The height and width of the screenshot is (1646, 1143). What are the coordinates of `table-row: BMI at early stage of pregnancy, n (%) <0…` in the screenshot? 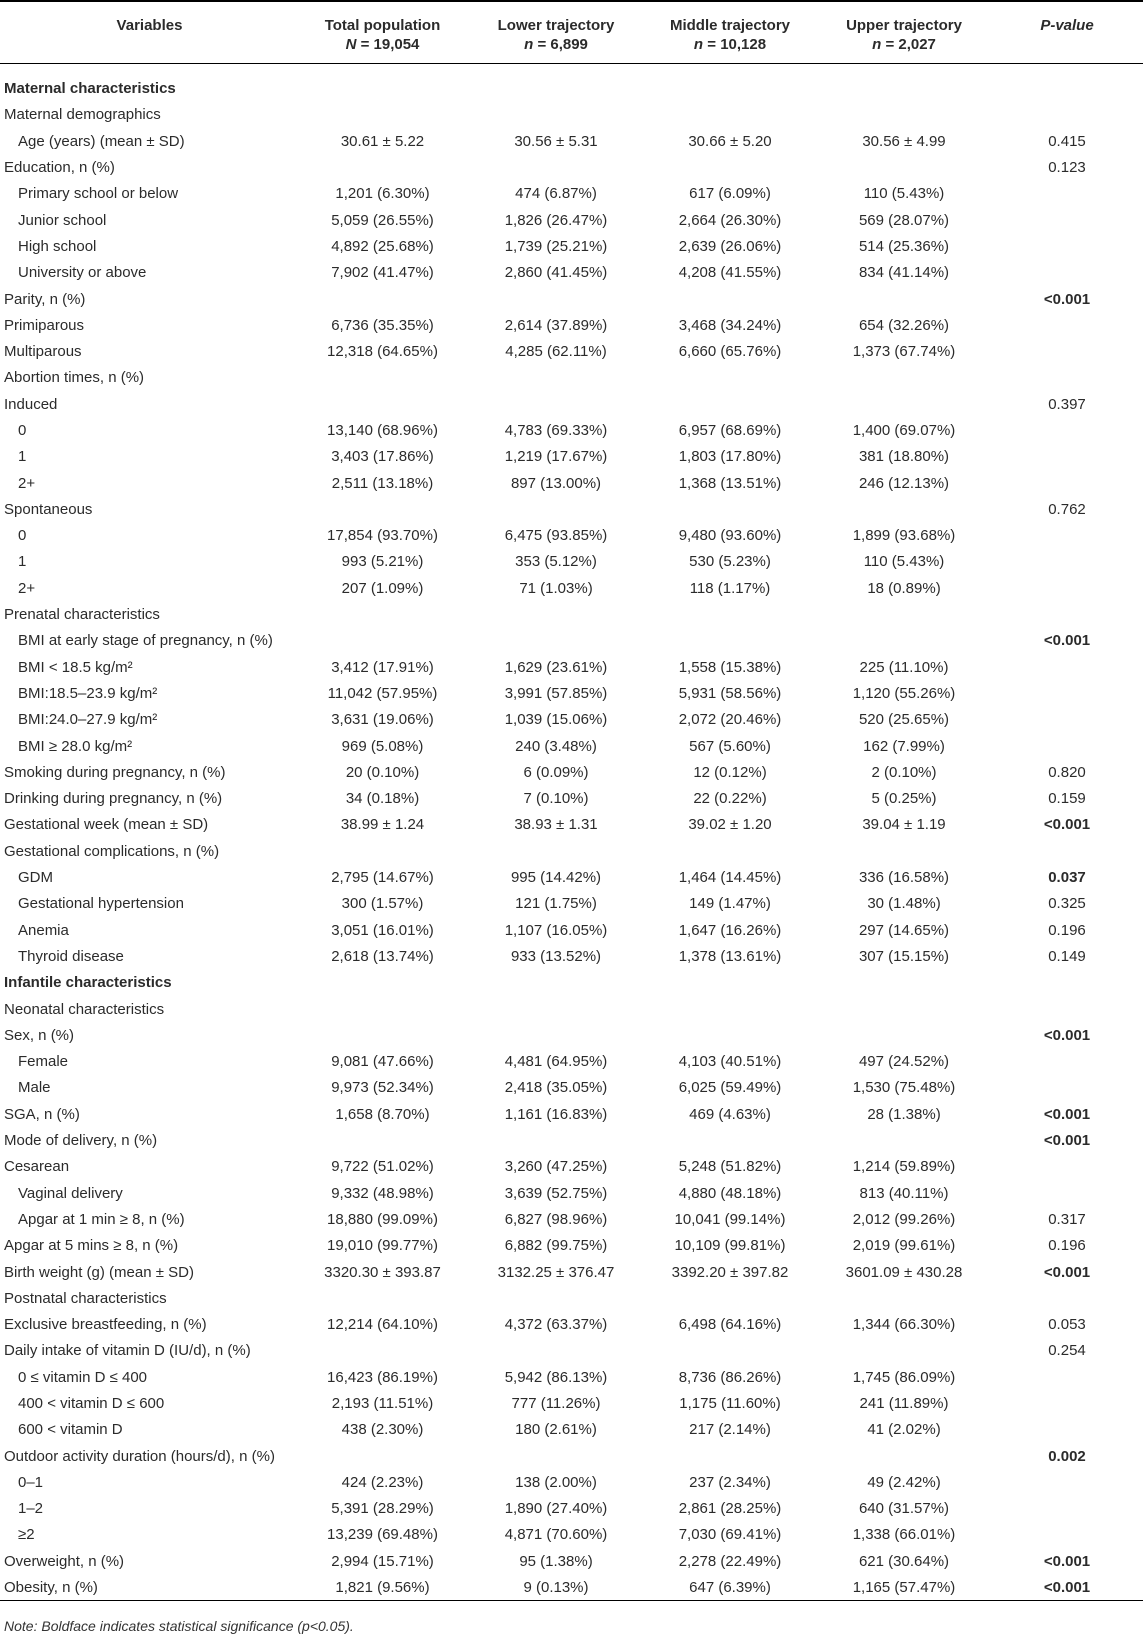 It's located at (571, 641).